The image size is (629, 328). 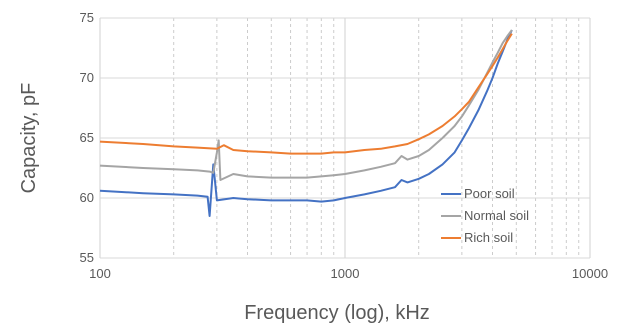 What do you see at coordinates (337, 313) in the screenshot?
I see `x-axis-title: Frequency (log), kHz` at bounding box center [337, 313].